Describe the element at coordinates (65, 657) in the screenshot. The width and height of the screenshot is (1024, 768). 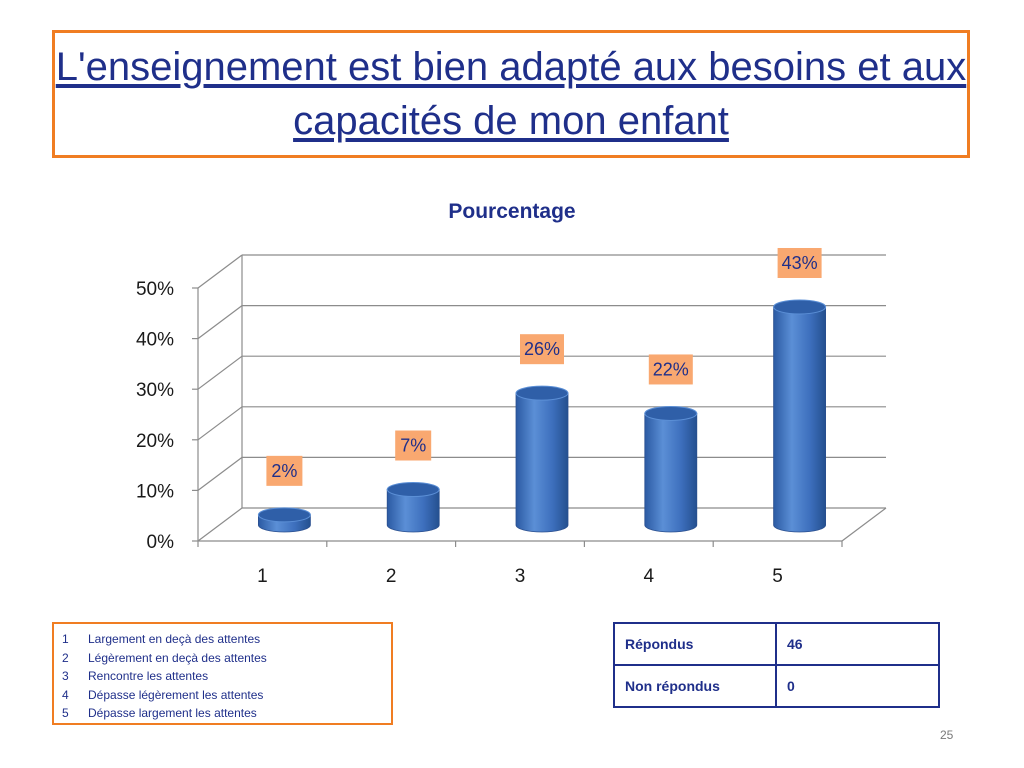
I see `legend-item-number: 2` at that location.